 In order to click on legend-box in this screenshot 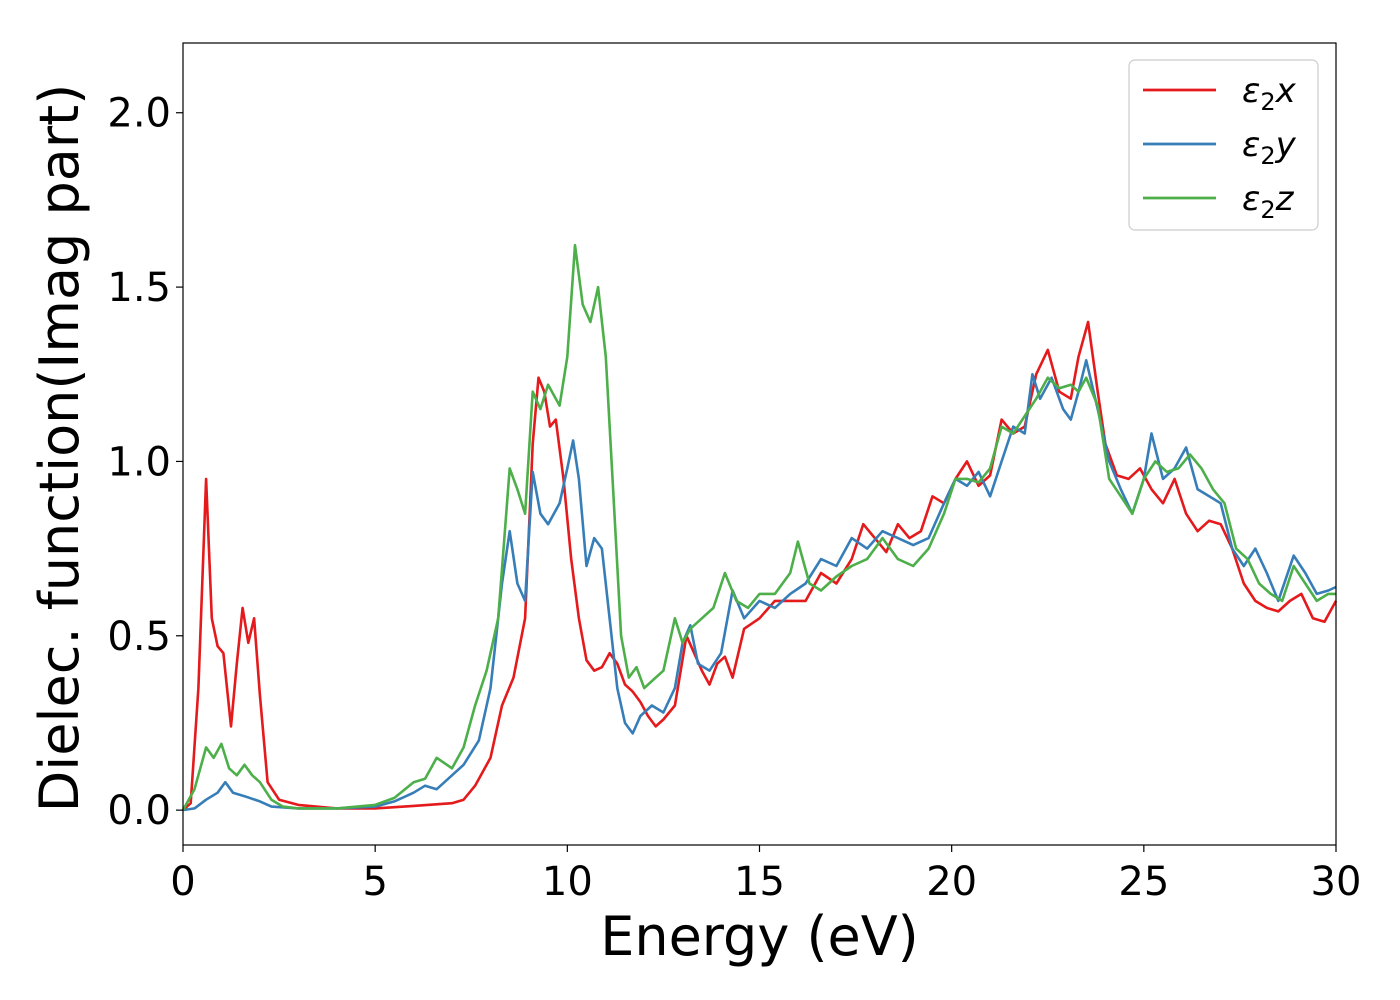, I will do `click(1223, 145)`.